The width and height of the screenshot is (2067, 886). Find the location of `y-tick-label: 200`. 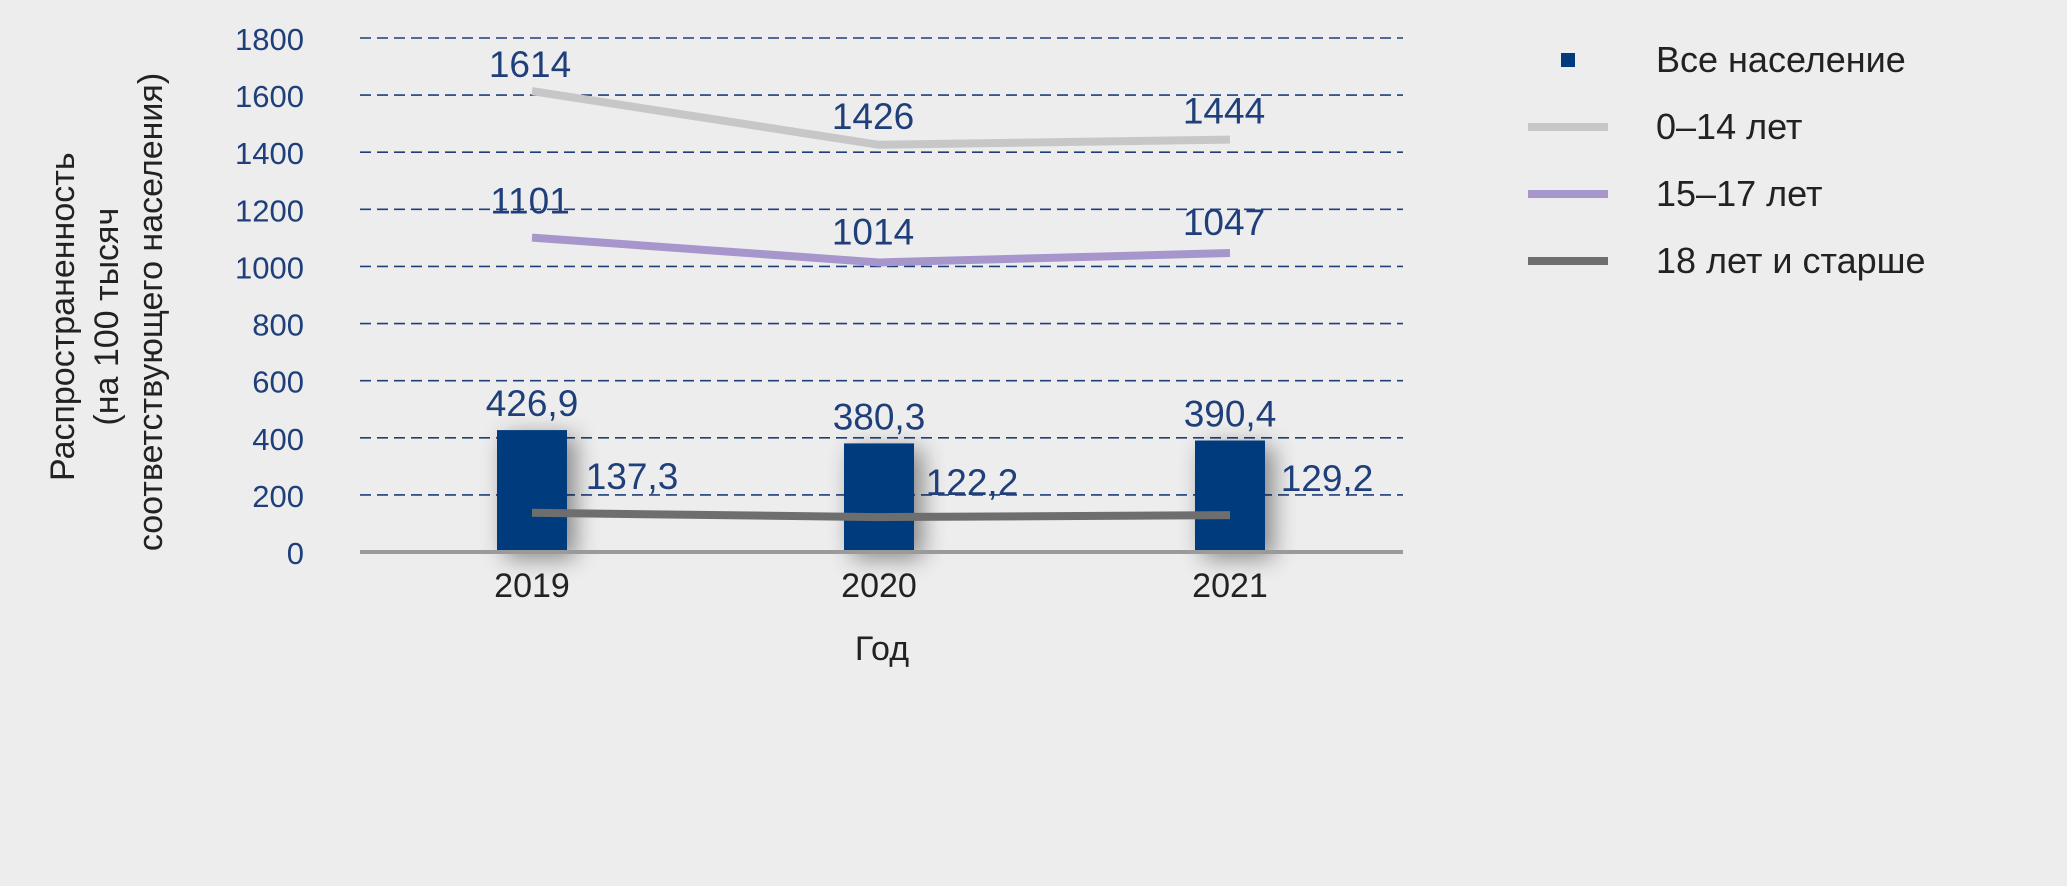

y-tick-label: 200 is located at coordinates (278, 496).